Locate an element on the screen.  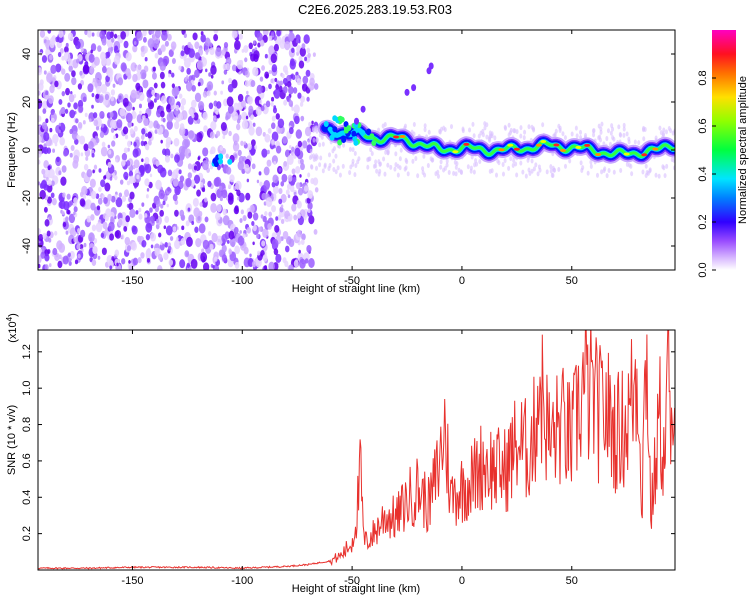
ridge-blob is located at coordinates (221, 156).